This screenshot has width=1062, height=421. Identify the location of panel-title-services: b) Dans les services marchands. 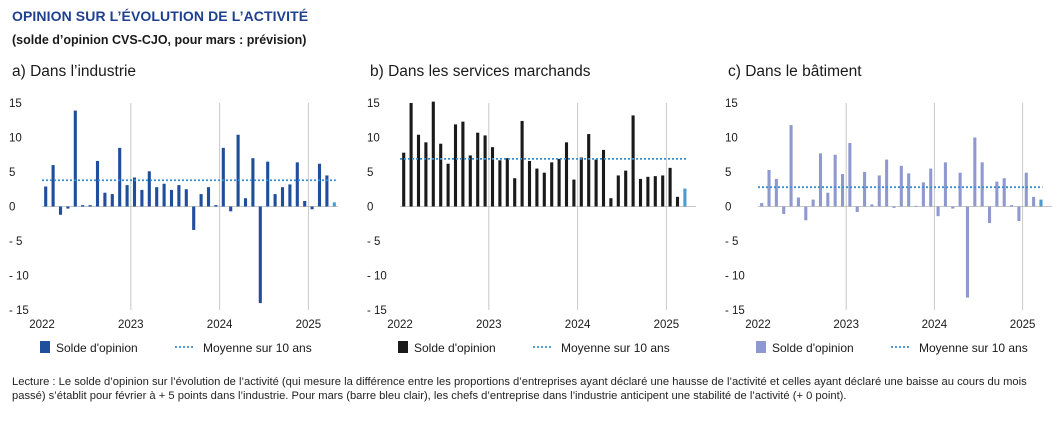
(480, 71).